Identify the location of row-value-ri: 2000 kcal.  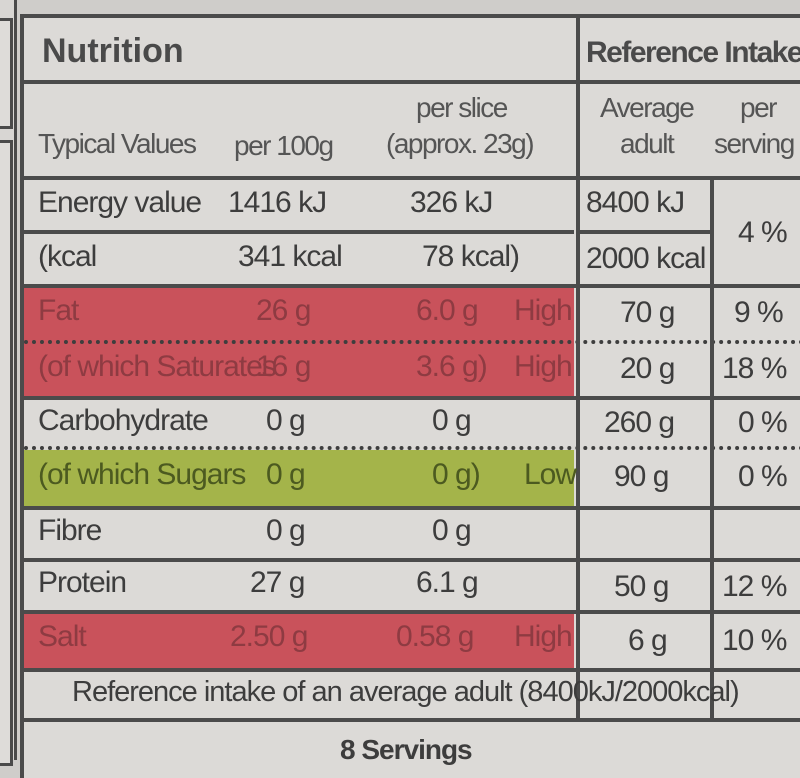
(646, 258).